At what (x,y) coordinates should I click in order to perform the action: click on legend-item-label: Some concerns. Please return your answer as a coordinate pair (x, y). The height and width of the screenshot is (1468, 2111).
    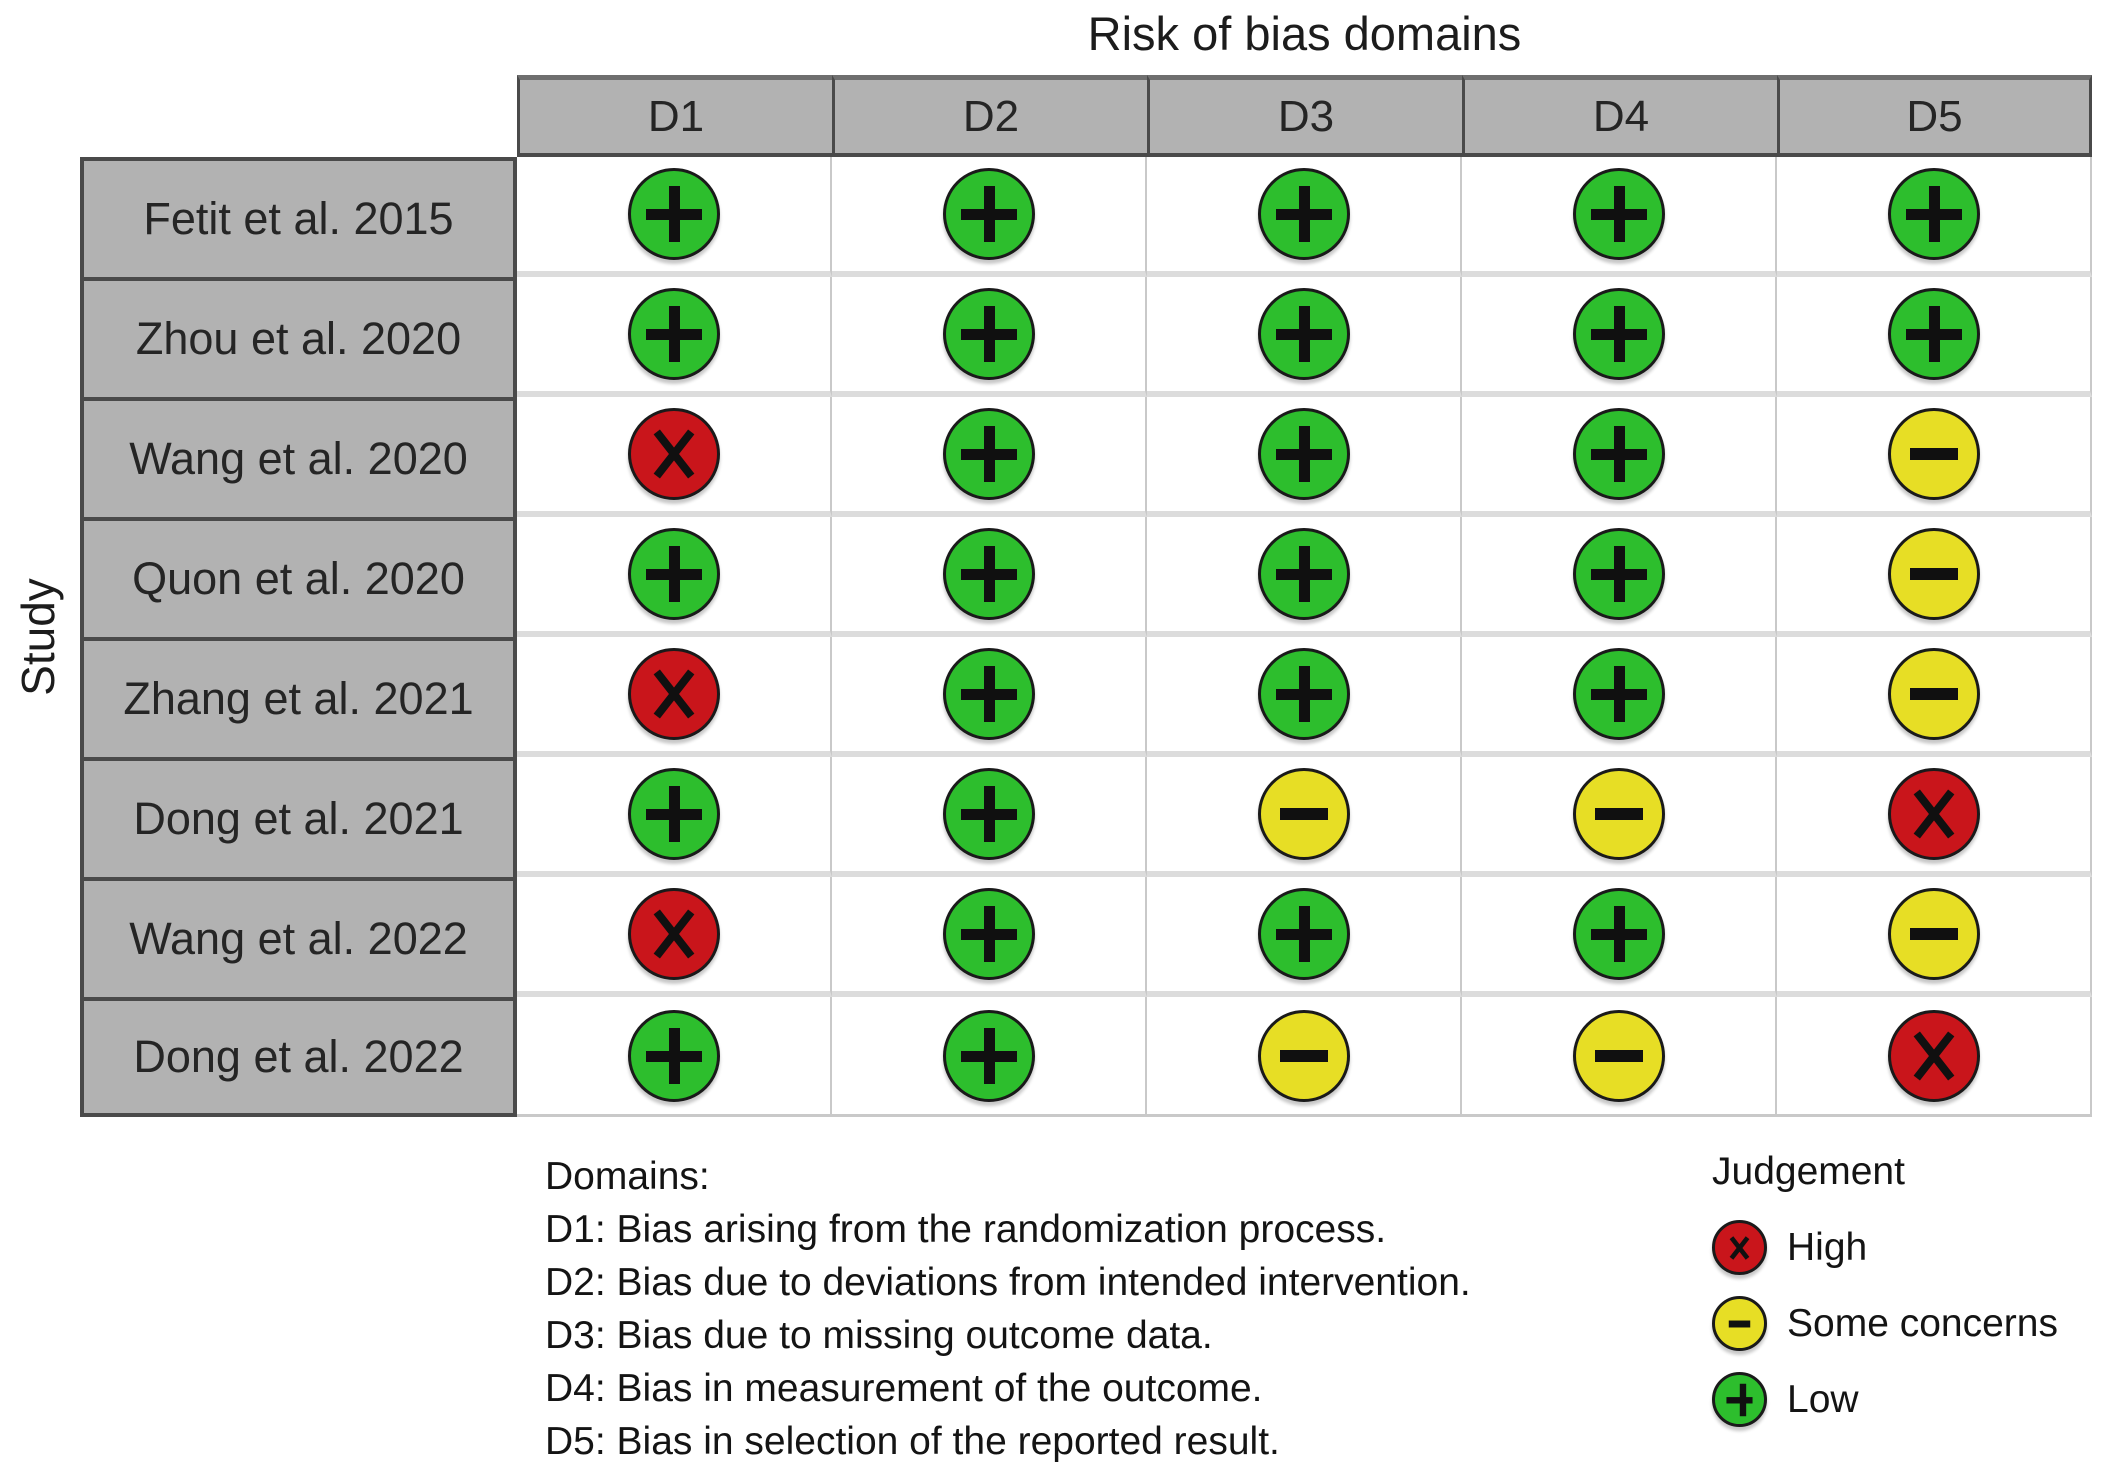
    Looking at the image, I should click on (1922, 1323).